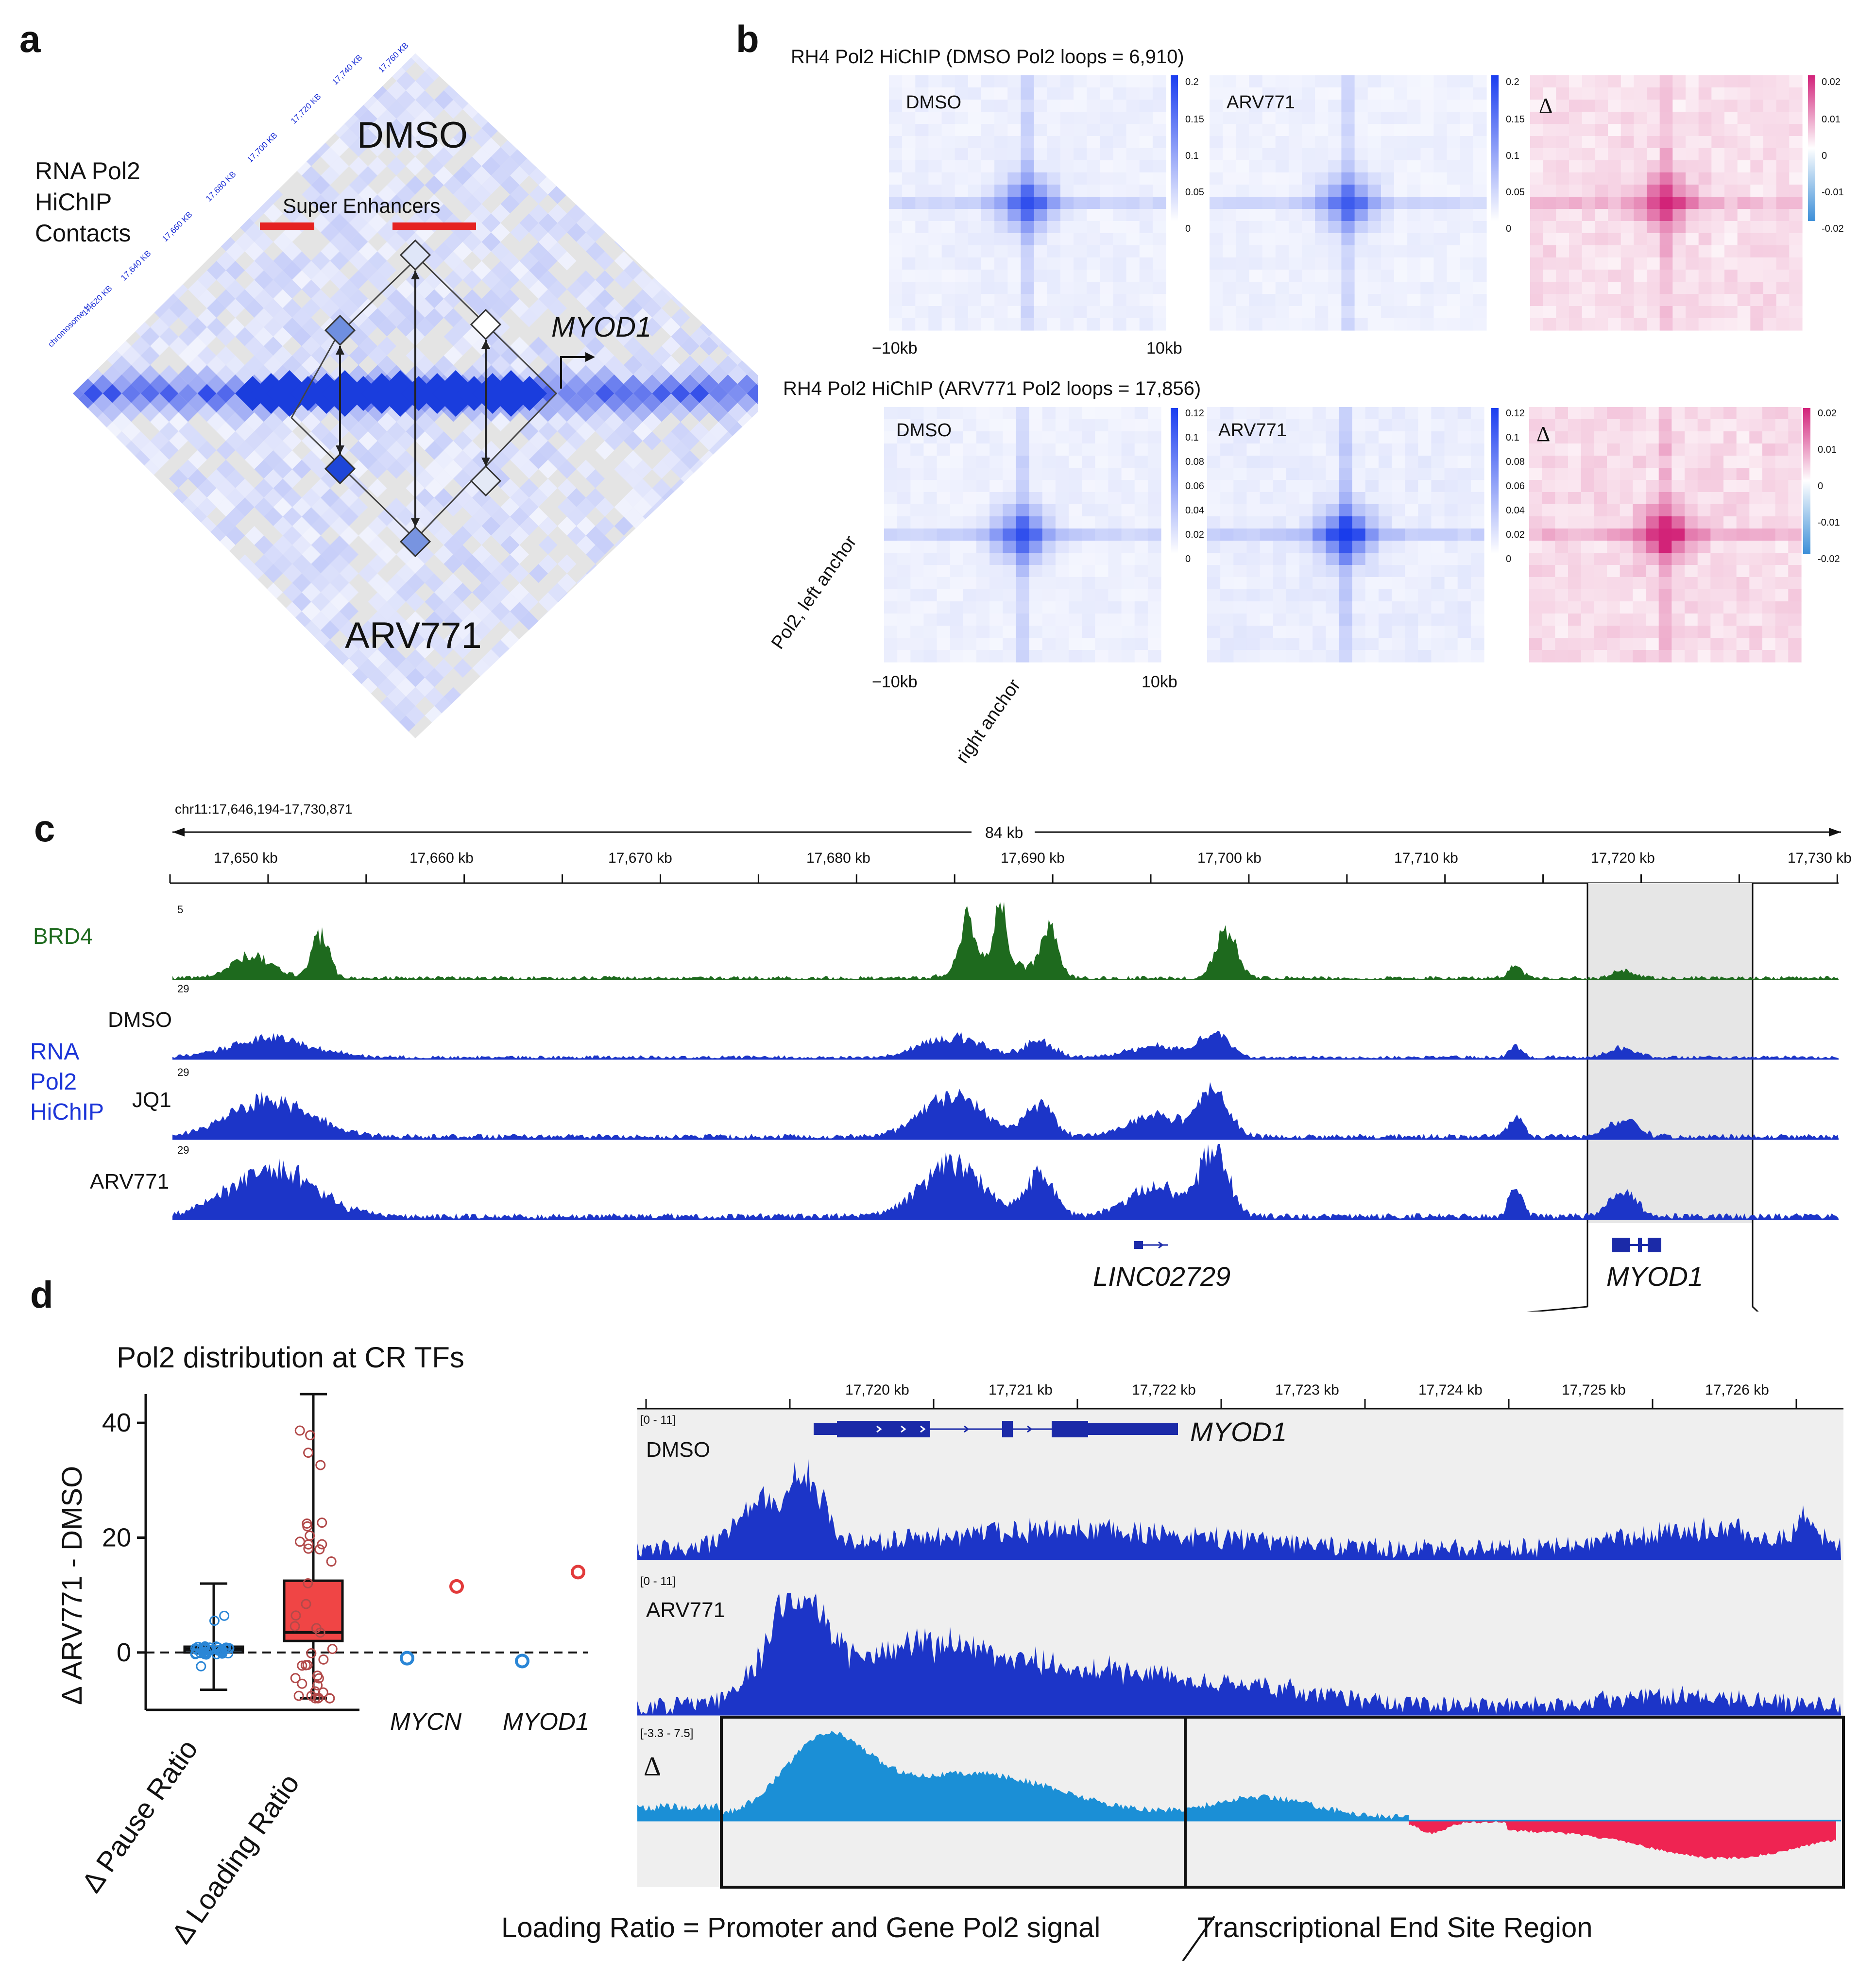  What do you see at coordinates (590, 357) in the screenshot?
I see `tss-arrow-head` at bounding box center [590, 357].